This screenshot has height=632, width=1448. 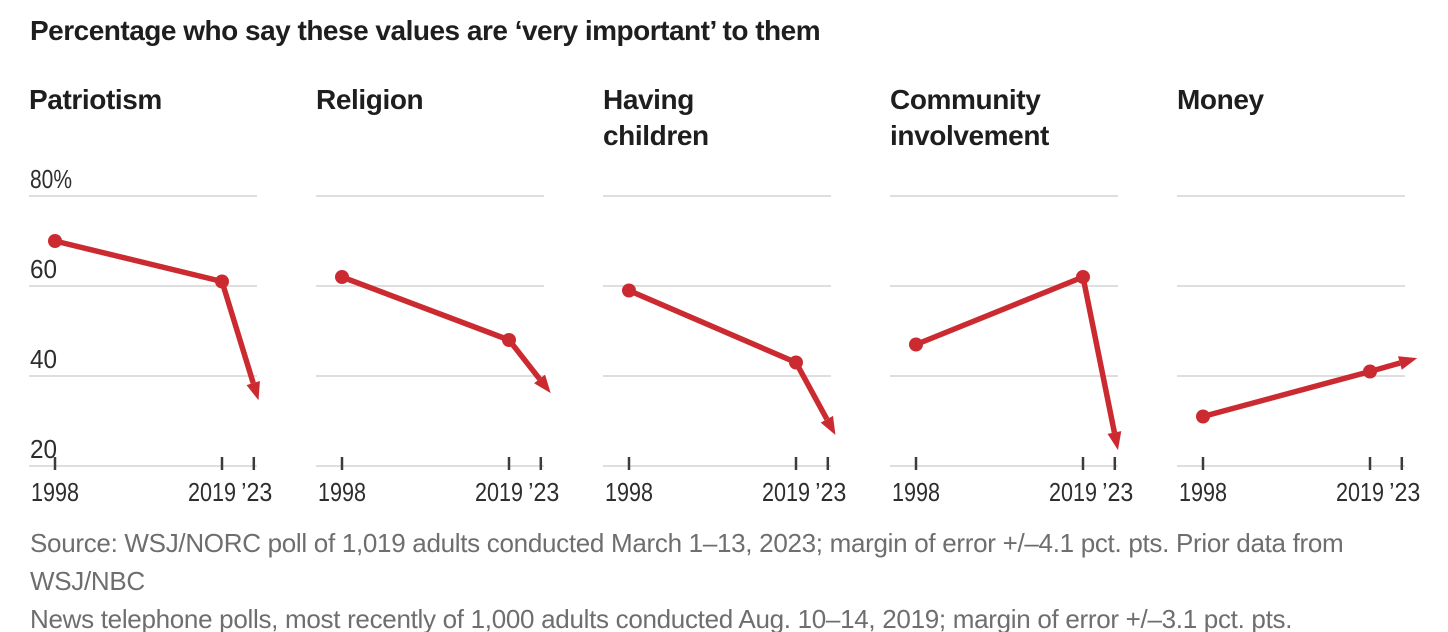 I want to click on arrowhead-patriotism, so click(x=253, y=391).